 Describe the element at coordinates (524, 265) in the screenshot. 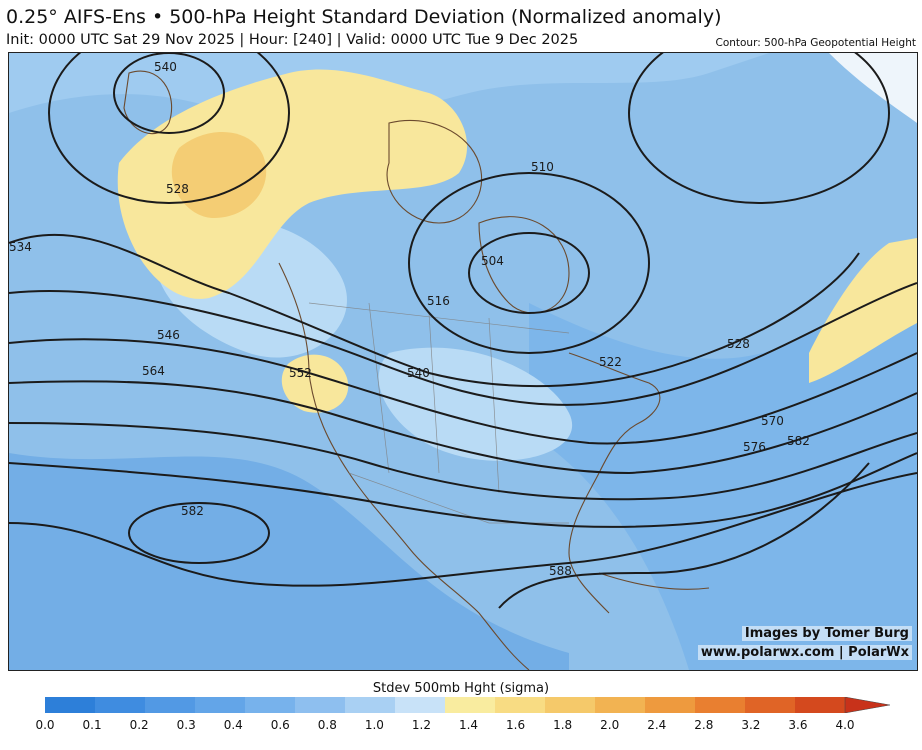

I see `hudson-bay` at that location.